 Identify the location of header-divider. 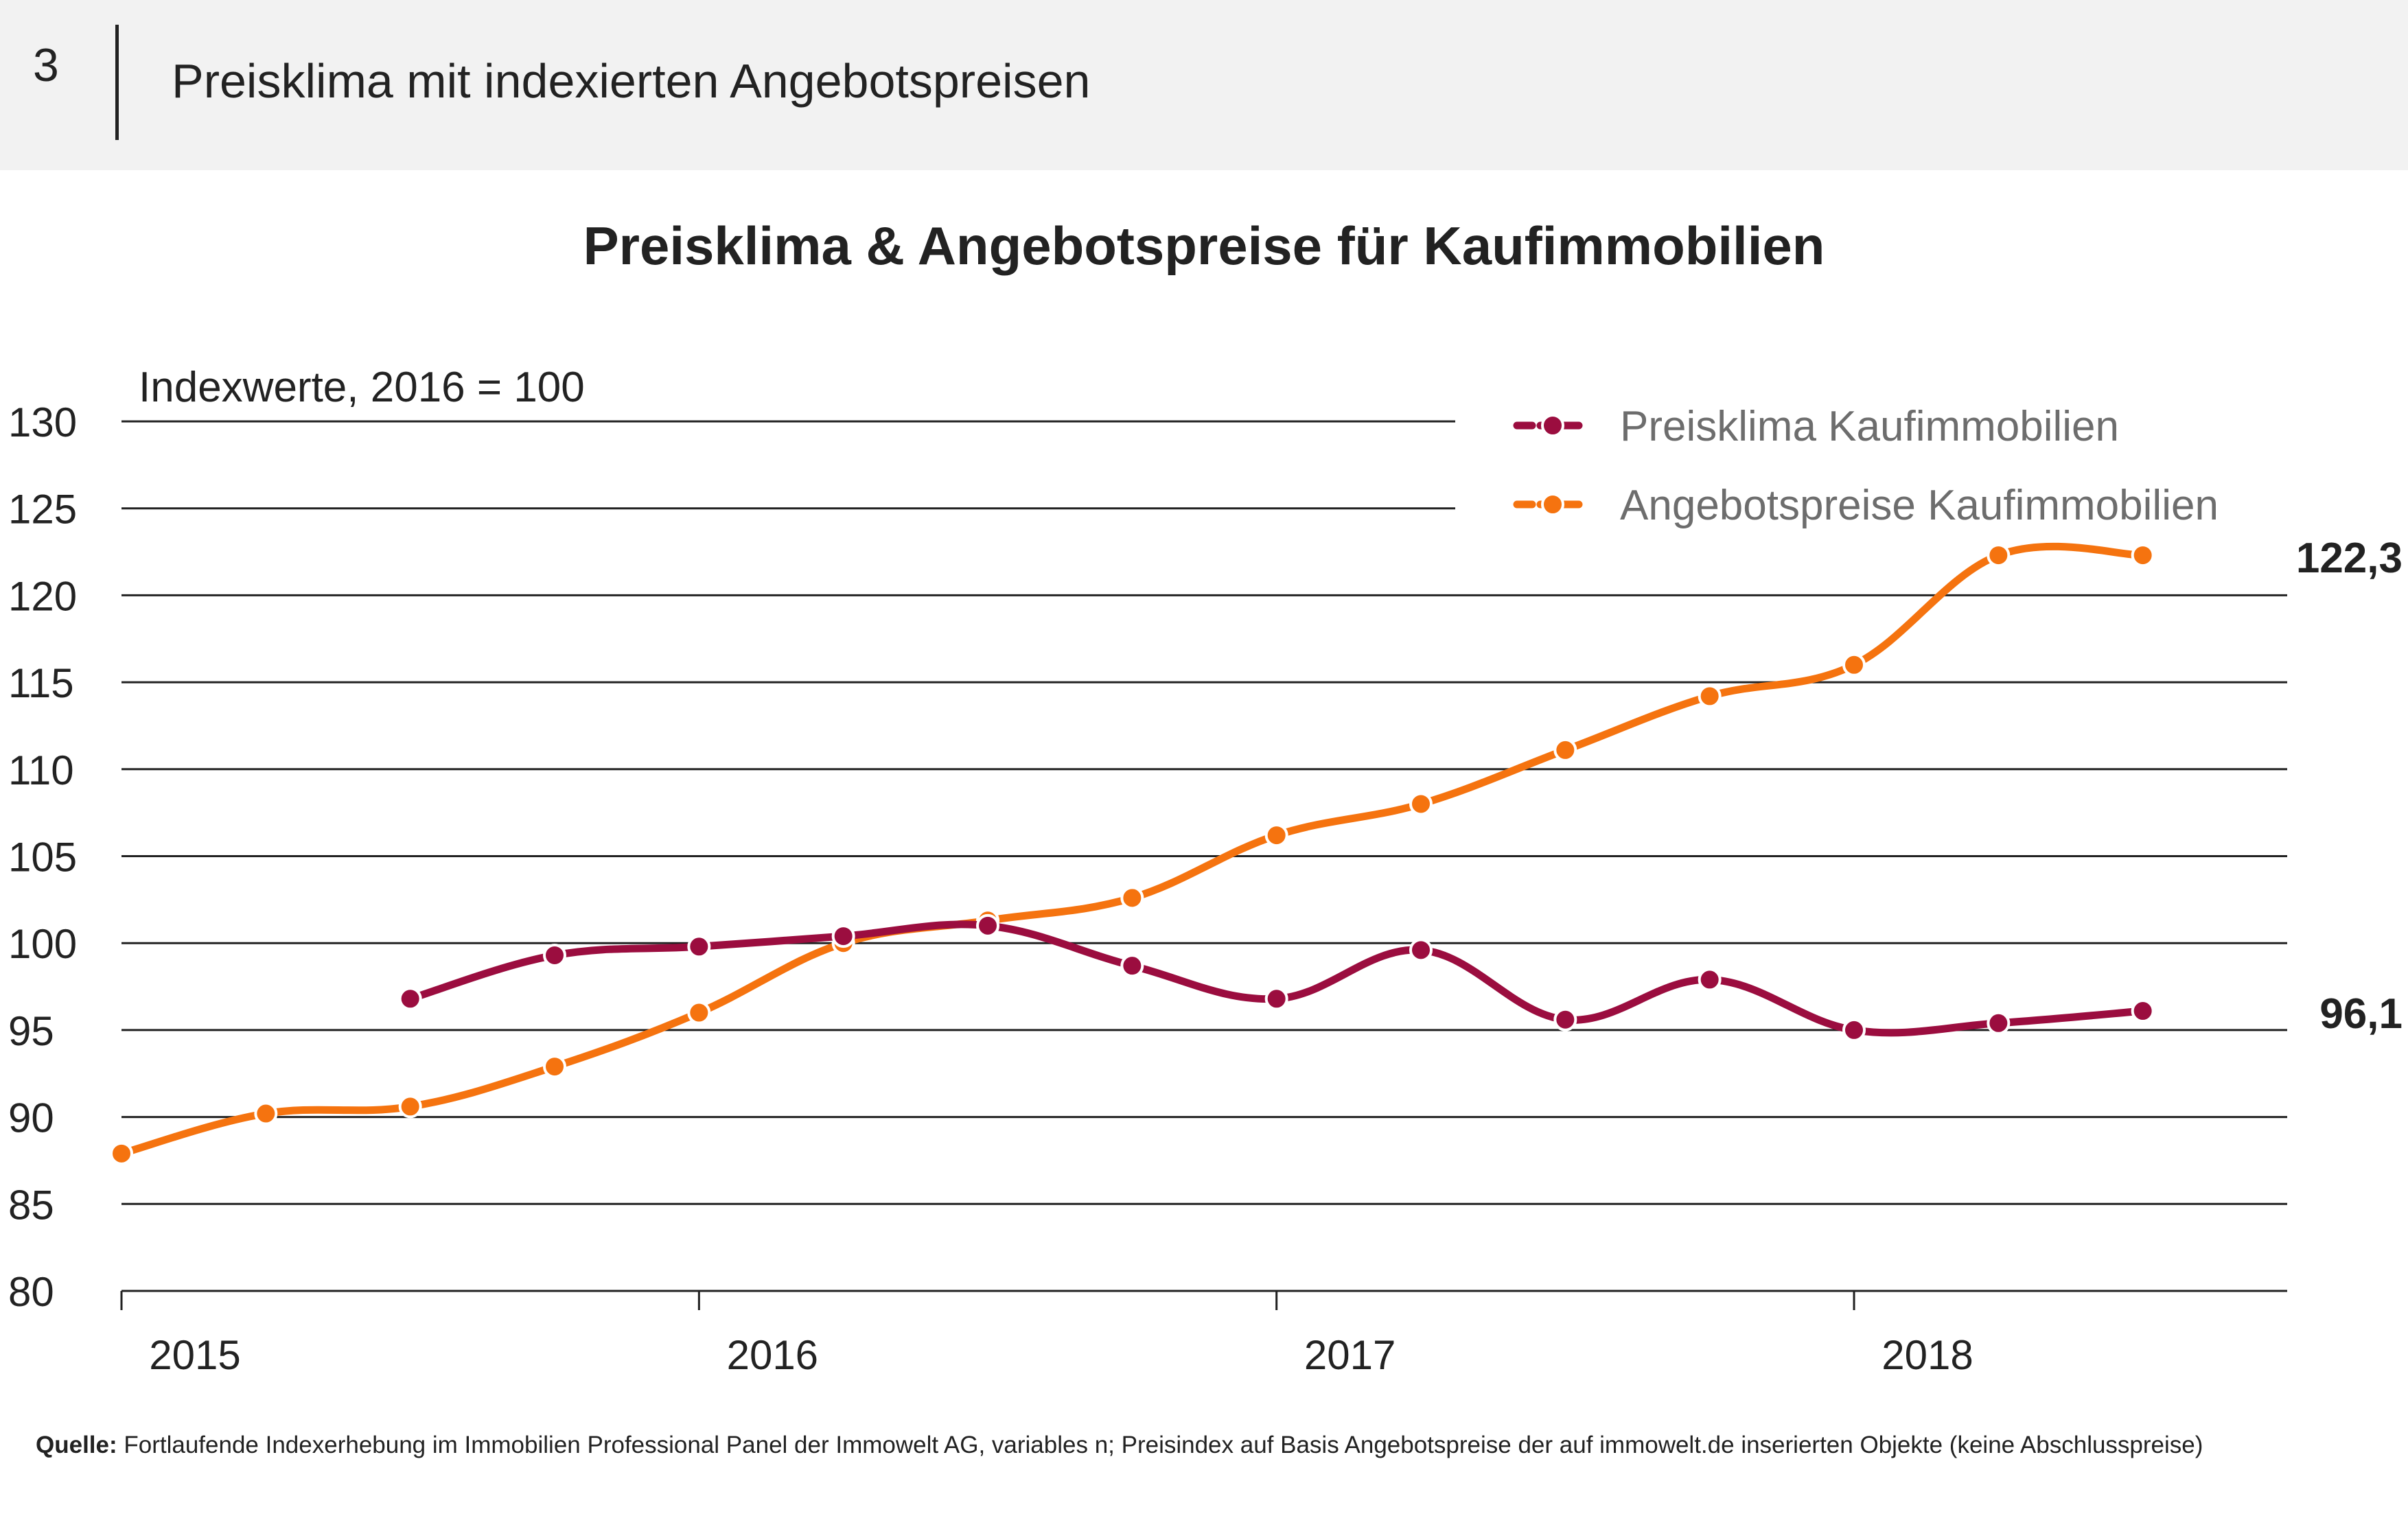
(117, 82).